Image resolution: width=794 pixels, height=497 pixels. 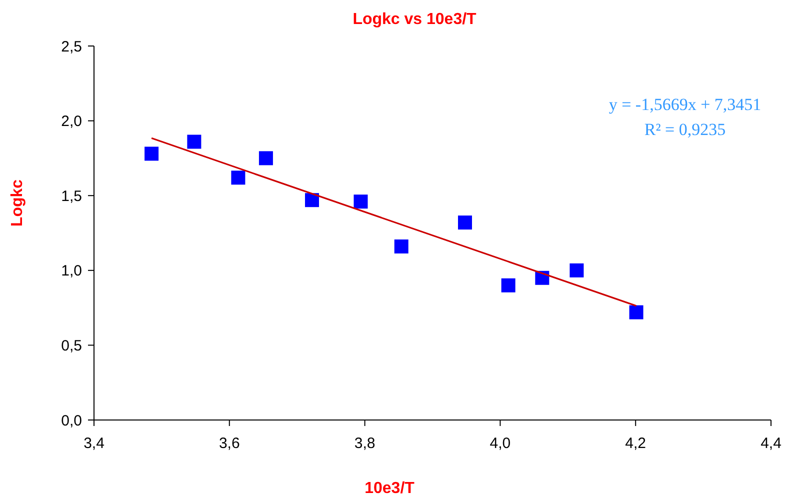 What do you see at coordinates (635, 443) in the screenshot?
I see `x-tick-label: 4,2` at bounding box center [635, 443].